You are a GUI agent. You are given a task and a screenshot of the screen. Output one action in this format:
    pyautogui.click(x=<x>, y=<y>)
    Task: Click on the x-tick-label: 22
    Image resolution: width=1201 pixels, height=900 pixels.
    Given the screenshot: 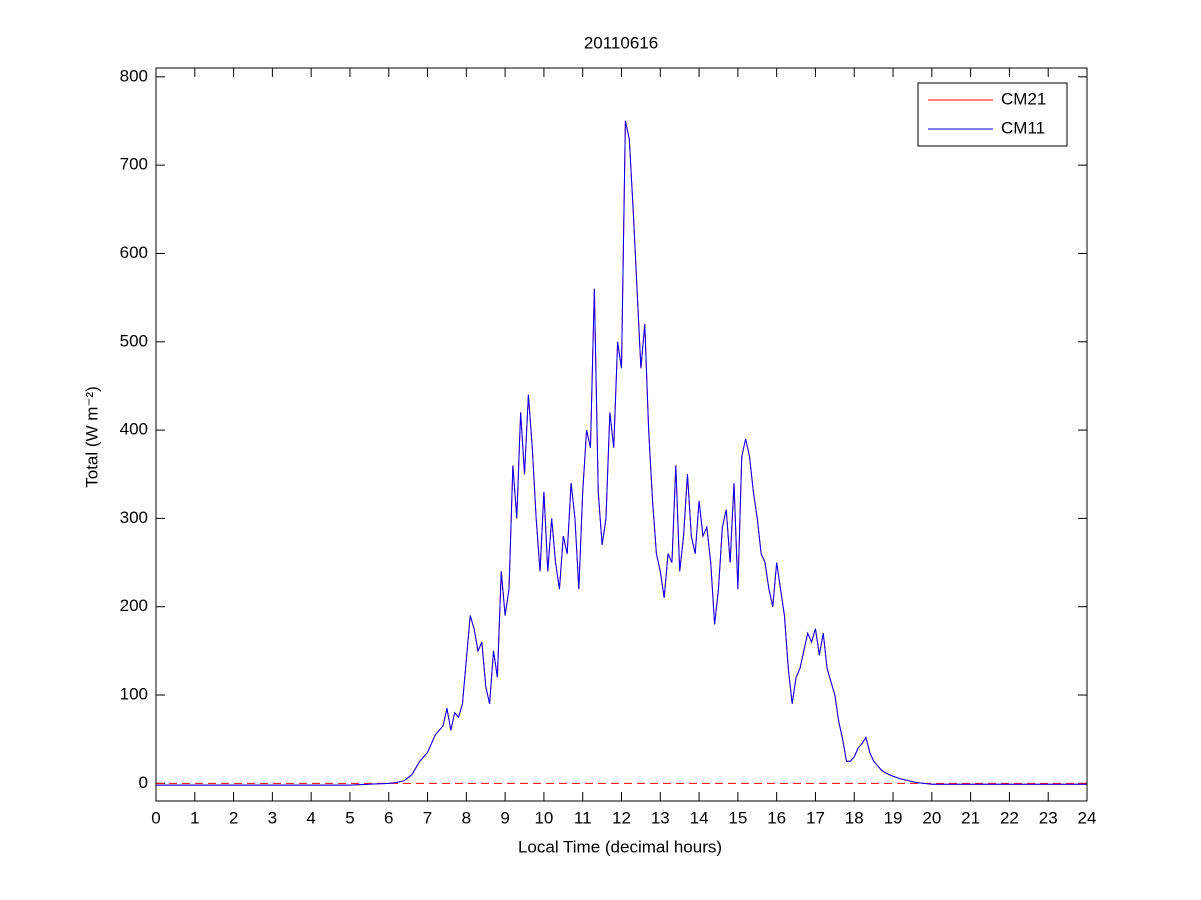 What is the action you would take?
    pyautogui.click(x=1009, y=817)
    